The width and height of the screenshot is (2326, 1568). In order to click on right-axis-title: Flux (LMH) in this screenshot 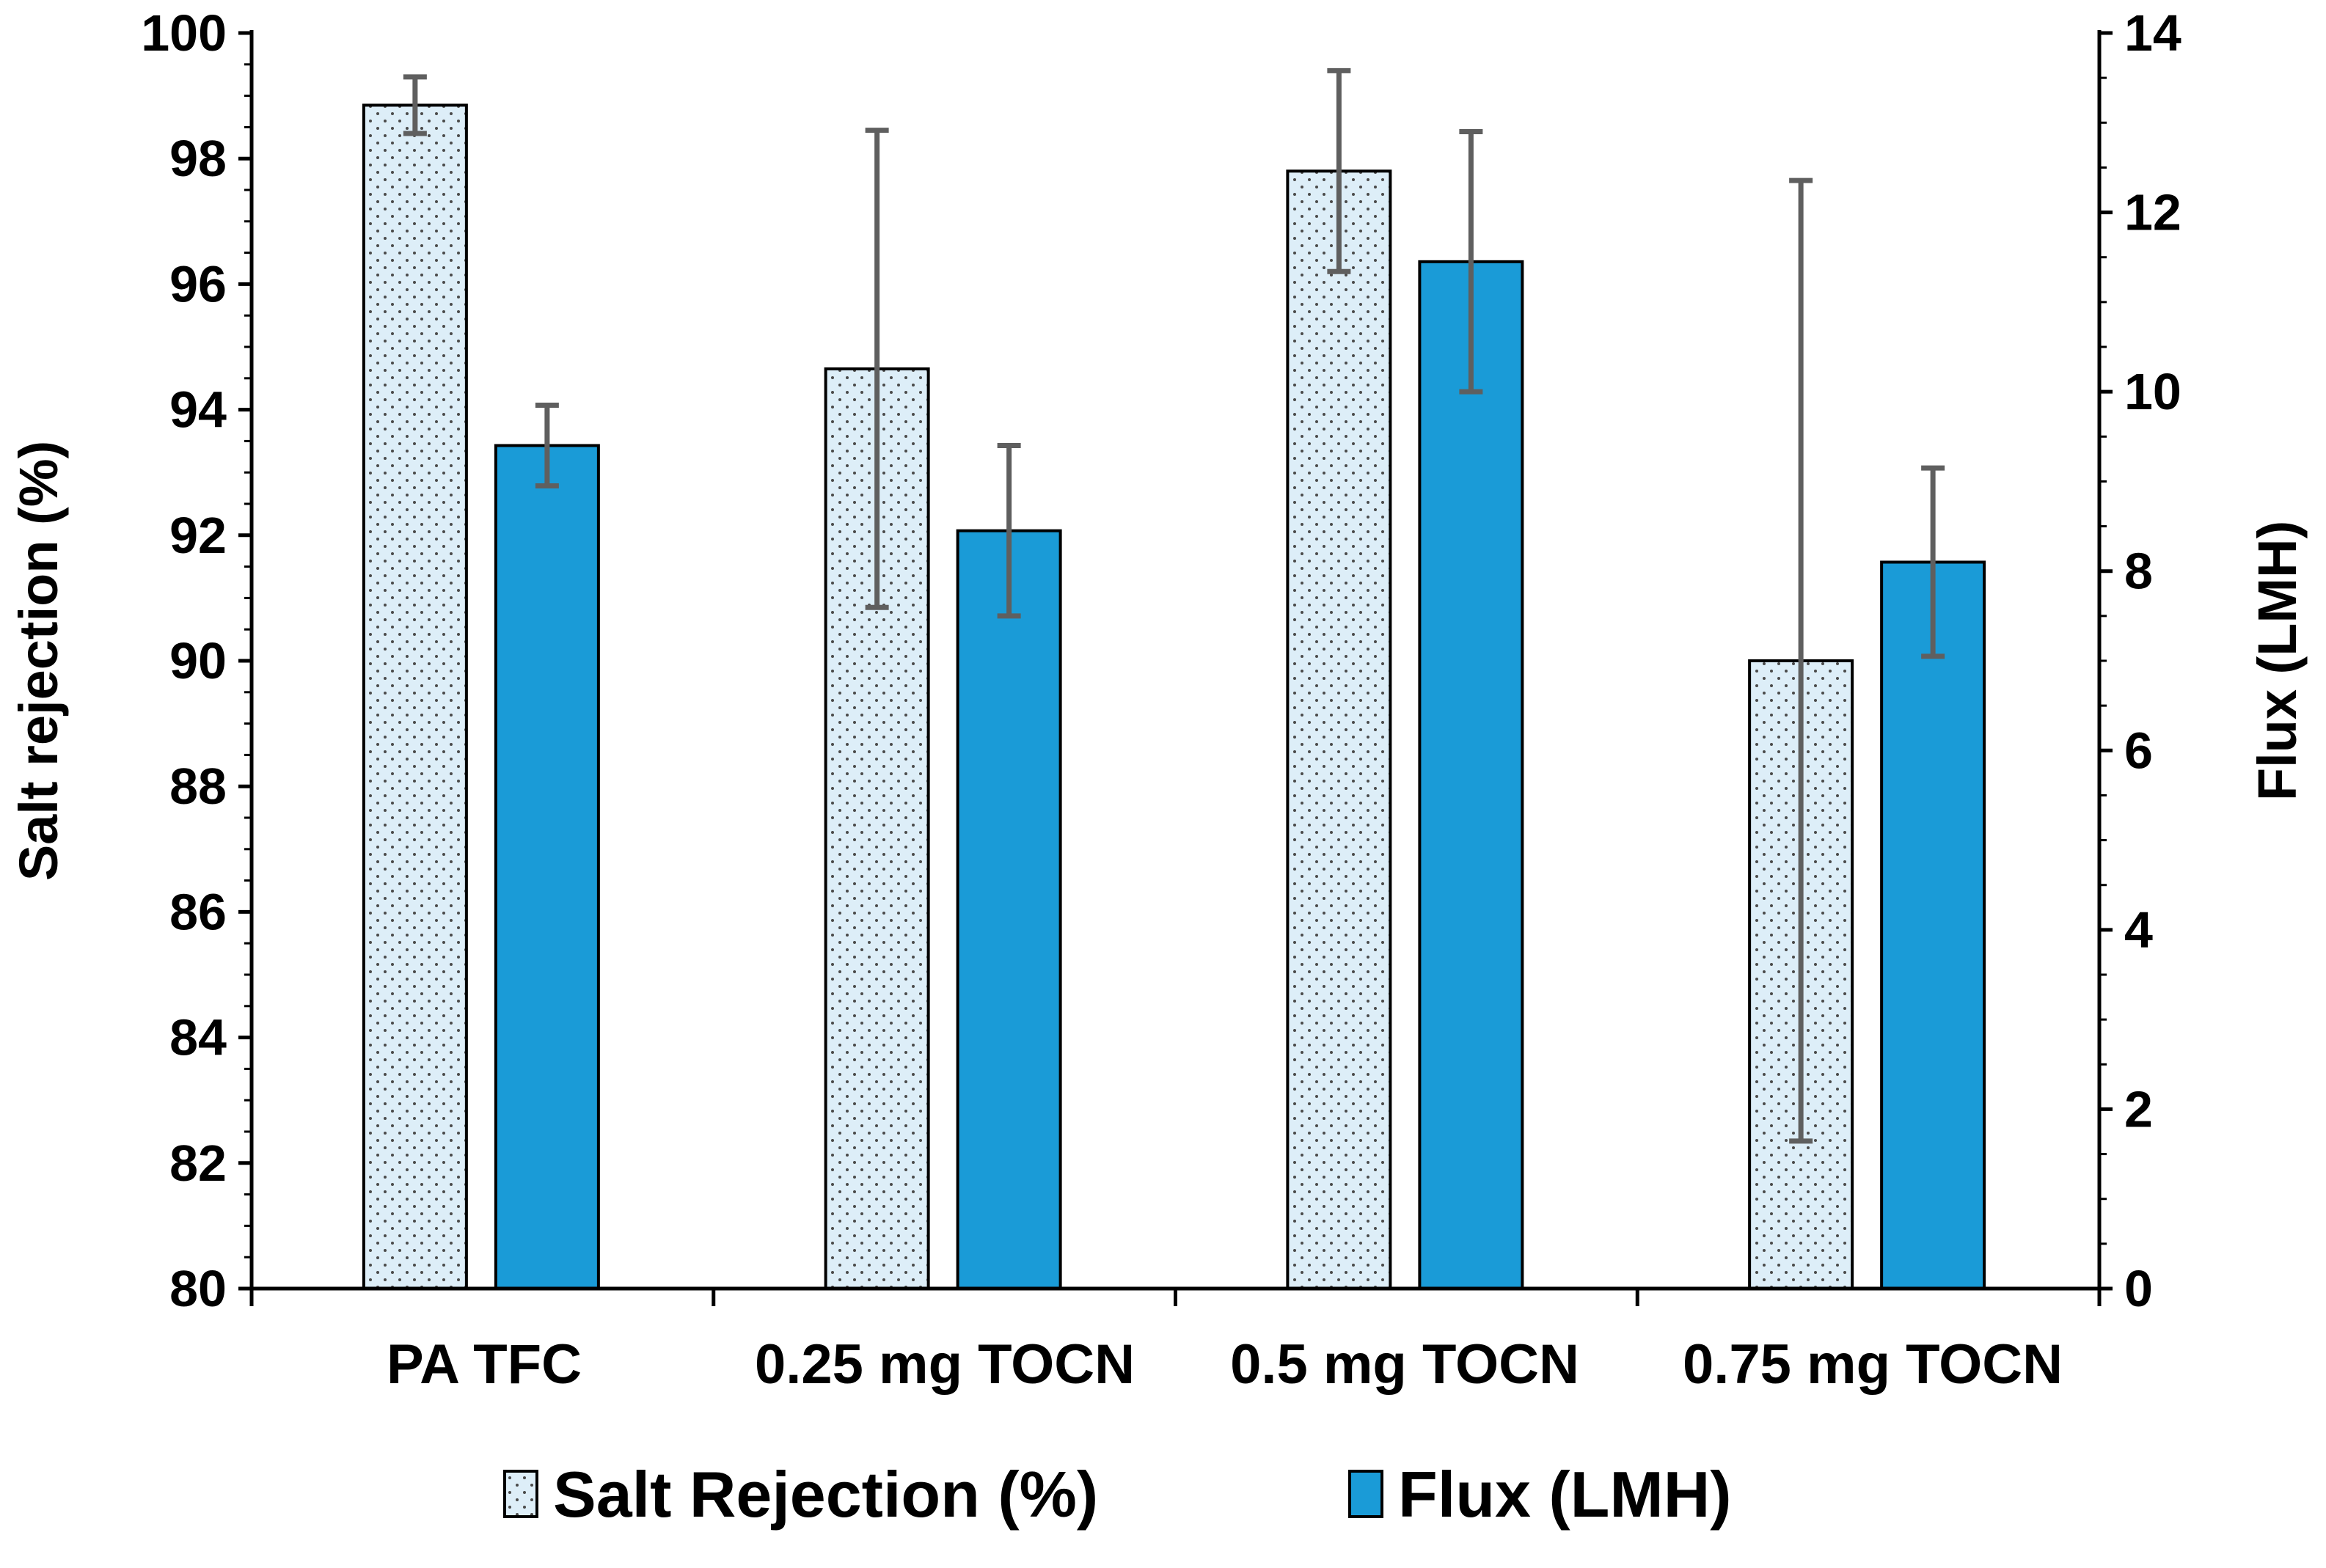, I will do `click(2277, 661)`.